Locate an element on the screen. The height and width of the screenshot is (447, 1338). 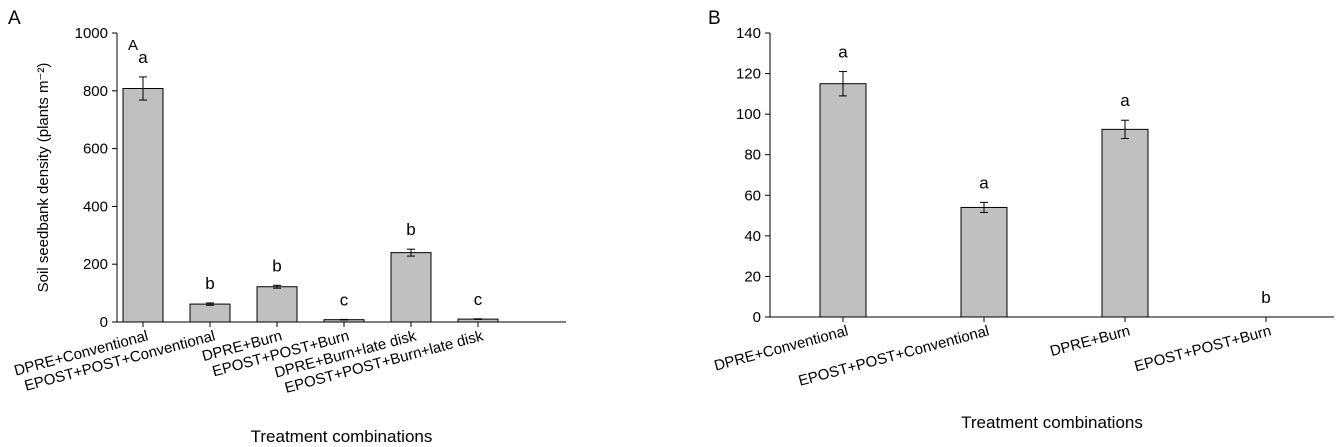
y-tick-label: 800 is located at coordinates (95, 91).